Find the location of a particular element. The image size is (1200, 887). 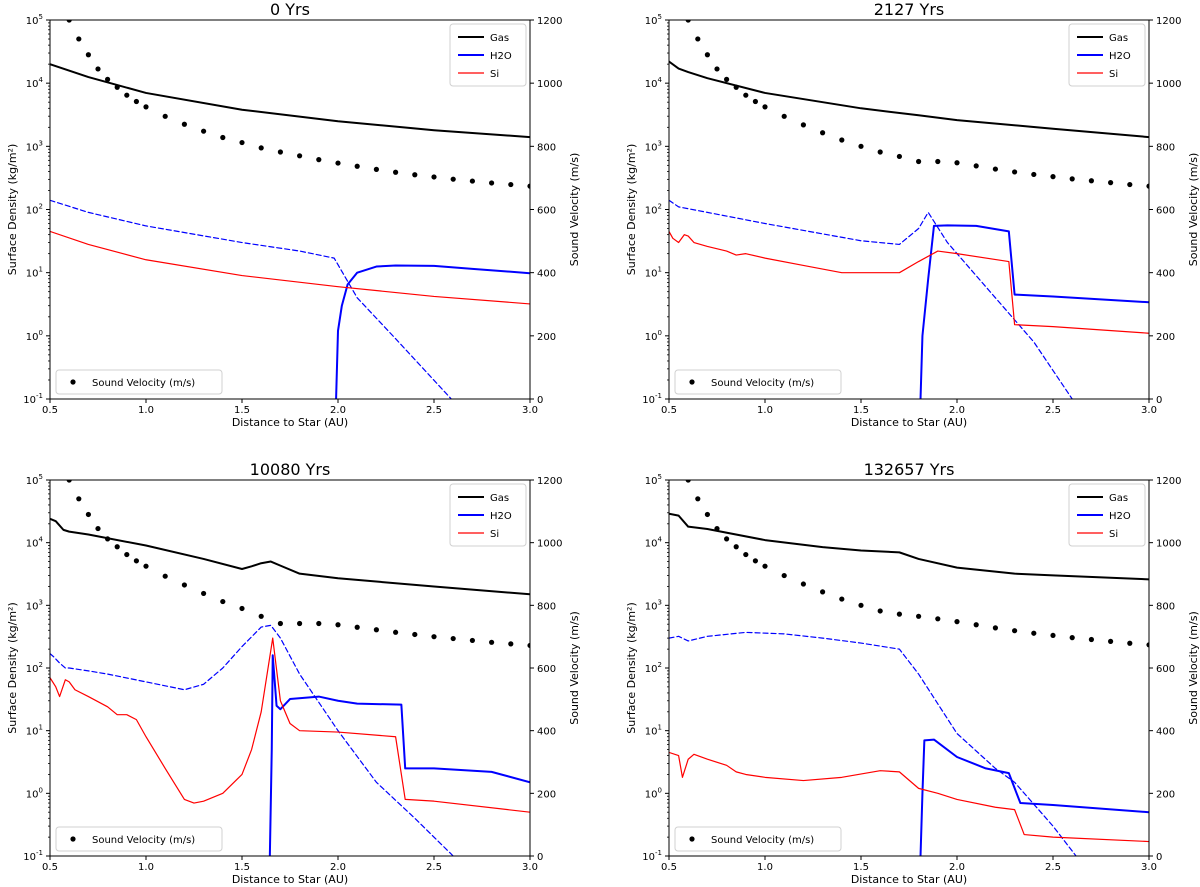

y-tick-label: 10⁵ is located at coordinates (34, 480).